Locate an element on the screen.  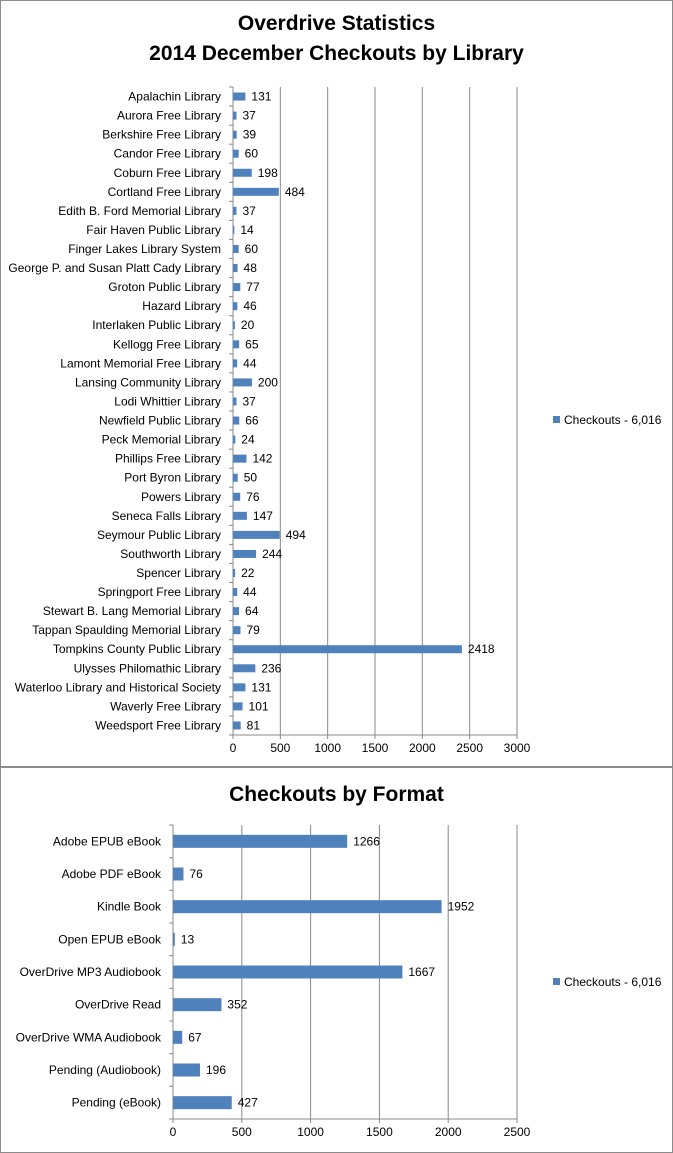
data-label: 67 is located at coordinates (195, 1037).